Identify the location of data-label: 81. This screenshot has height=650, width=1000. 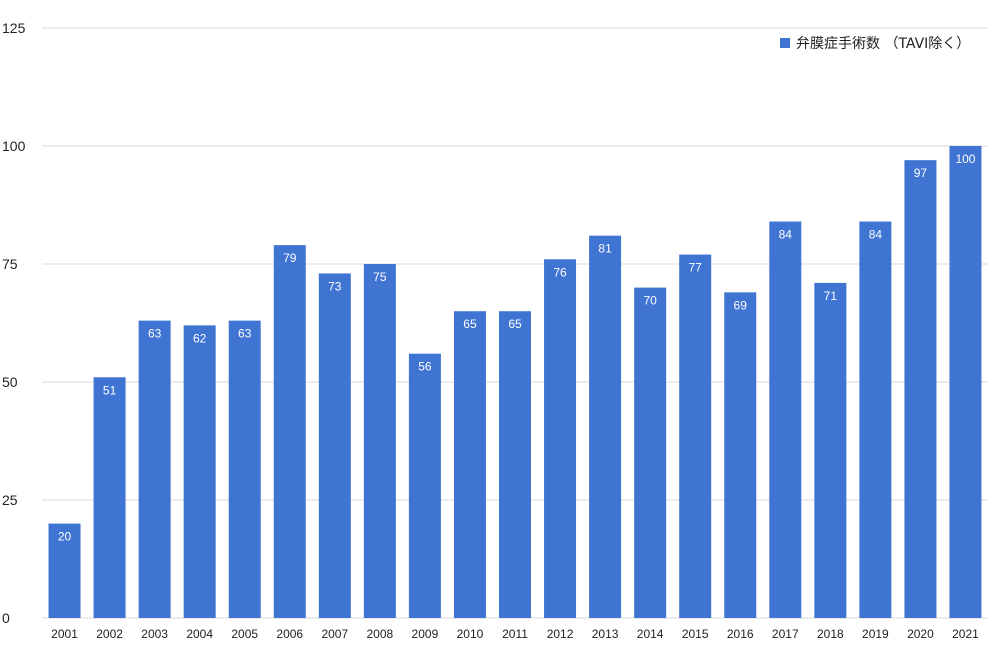
(605, 249).